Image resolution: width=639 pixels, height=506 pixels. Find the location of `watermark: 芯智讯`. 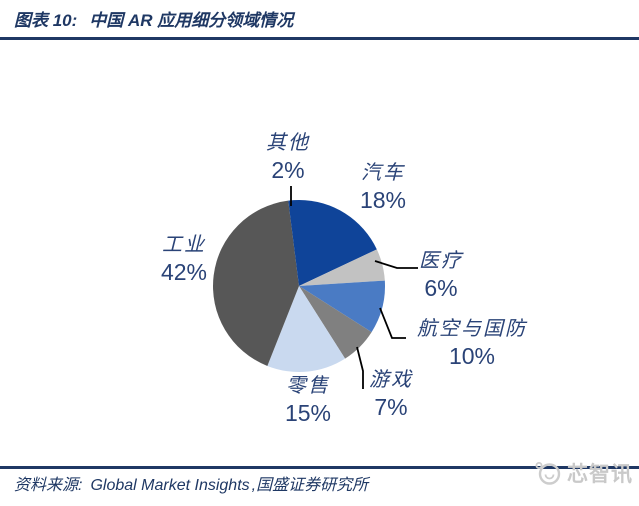

watermark: 芯智讯 is located at coordinates (583, 473).